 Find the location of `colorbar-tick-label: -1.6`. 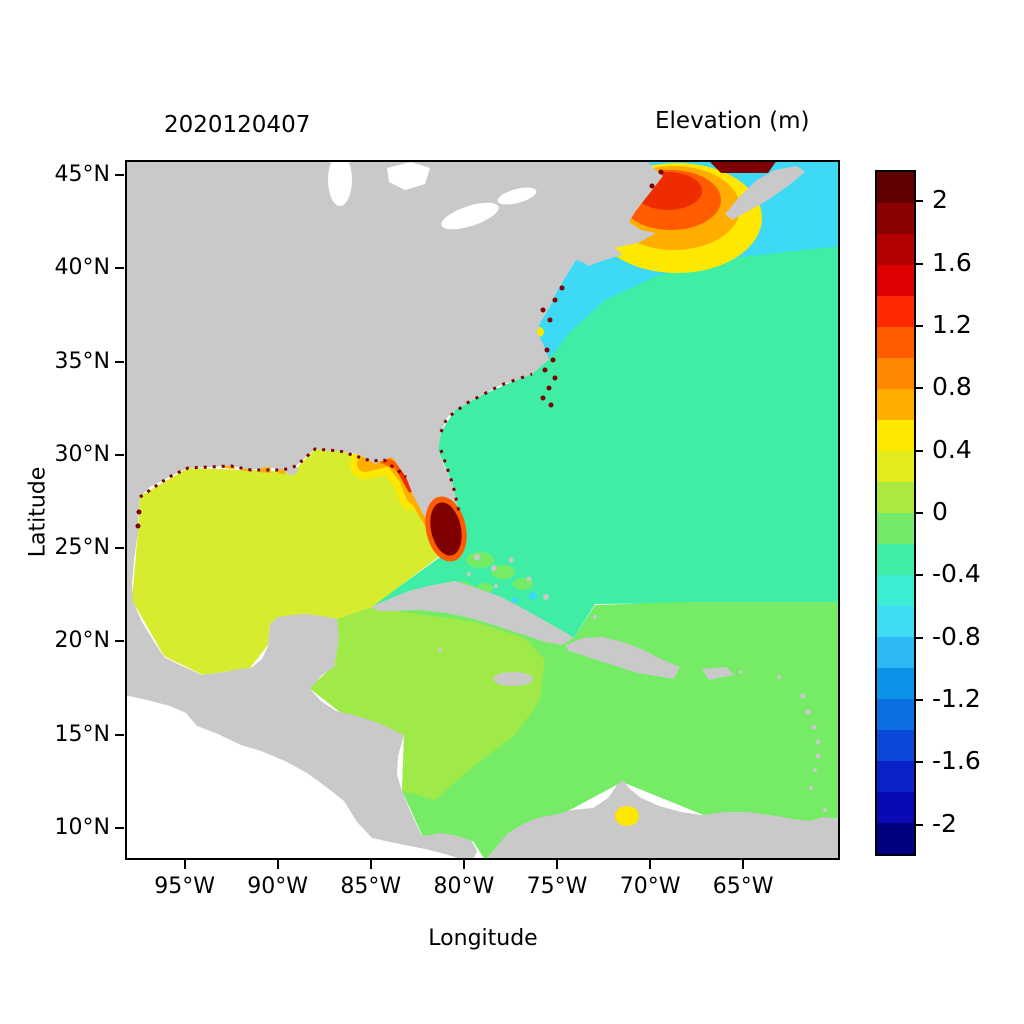

colorbar-tick-label: -1.6 is located at coordinates (956, 761).